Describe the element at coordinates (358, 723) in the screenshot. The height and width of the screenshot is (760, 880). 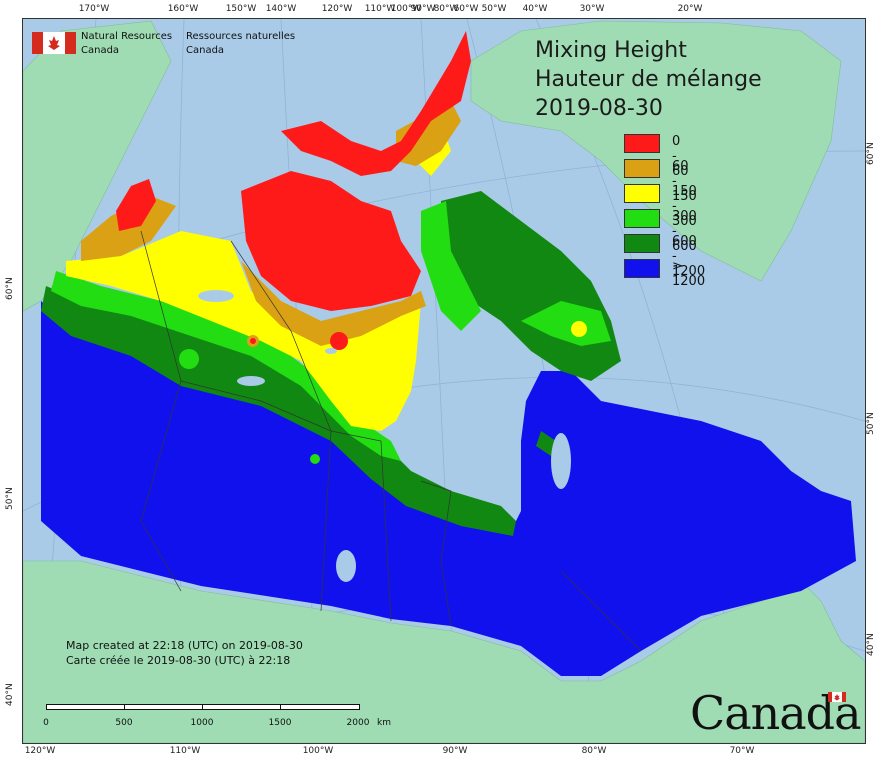
I see `scale-label: 2000` at that location.